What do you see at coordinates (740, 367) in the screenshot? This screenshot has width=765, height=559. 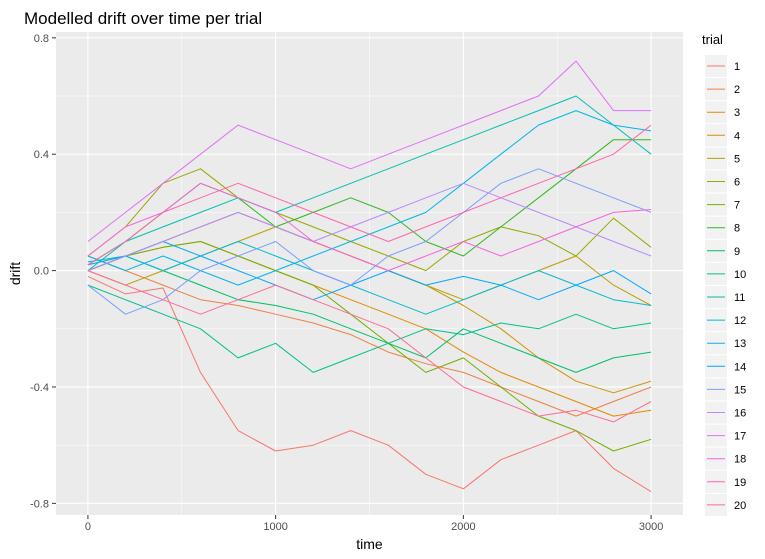 I see `legend-label: 14` at bounding box center [740, 367].